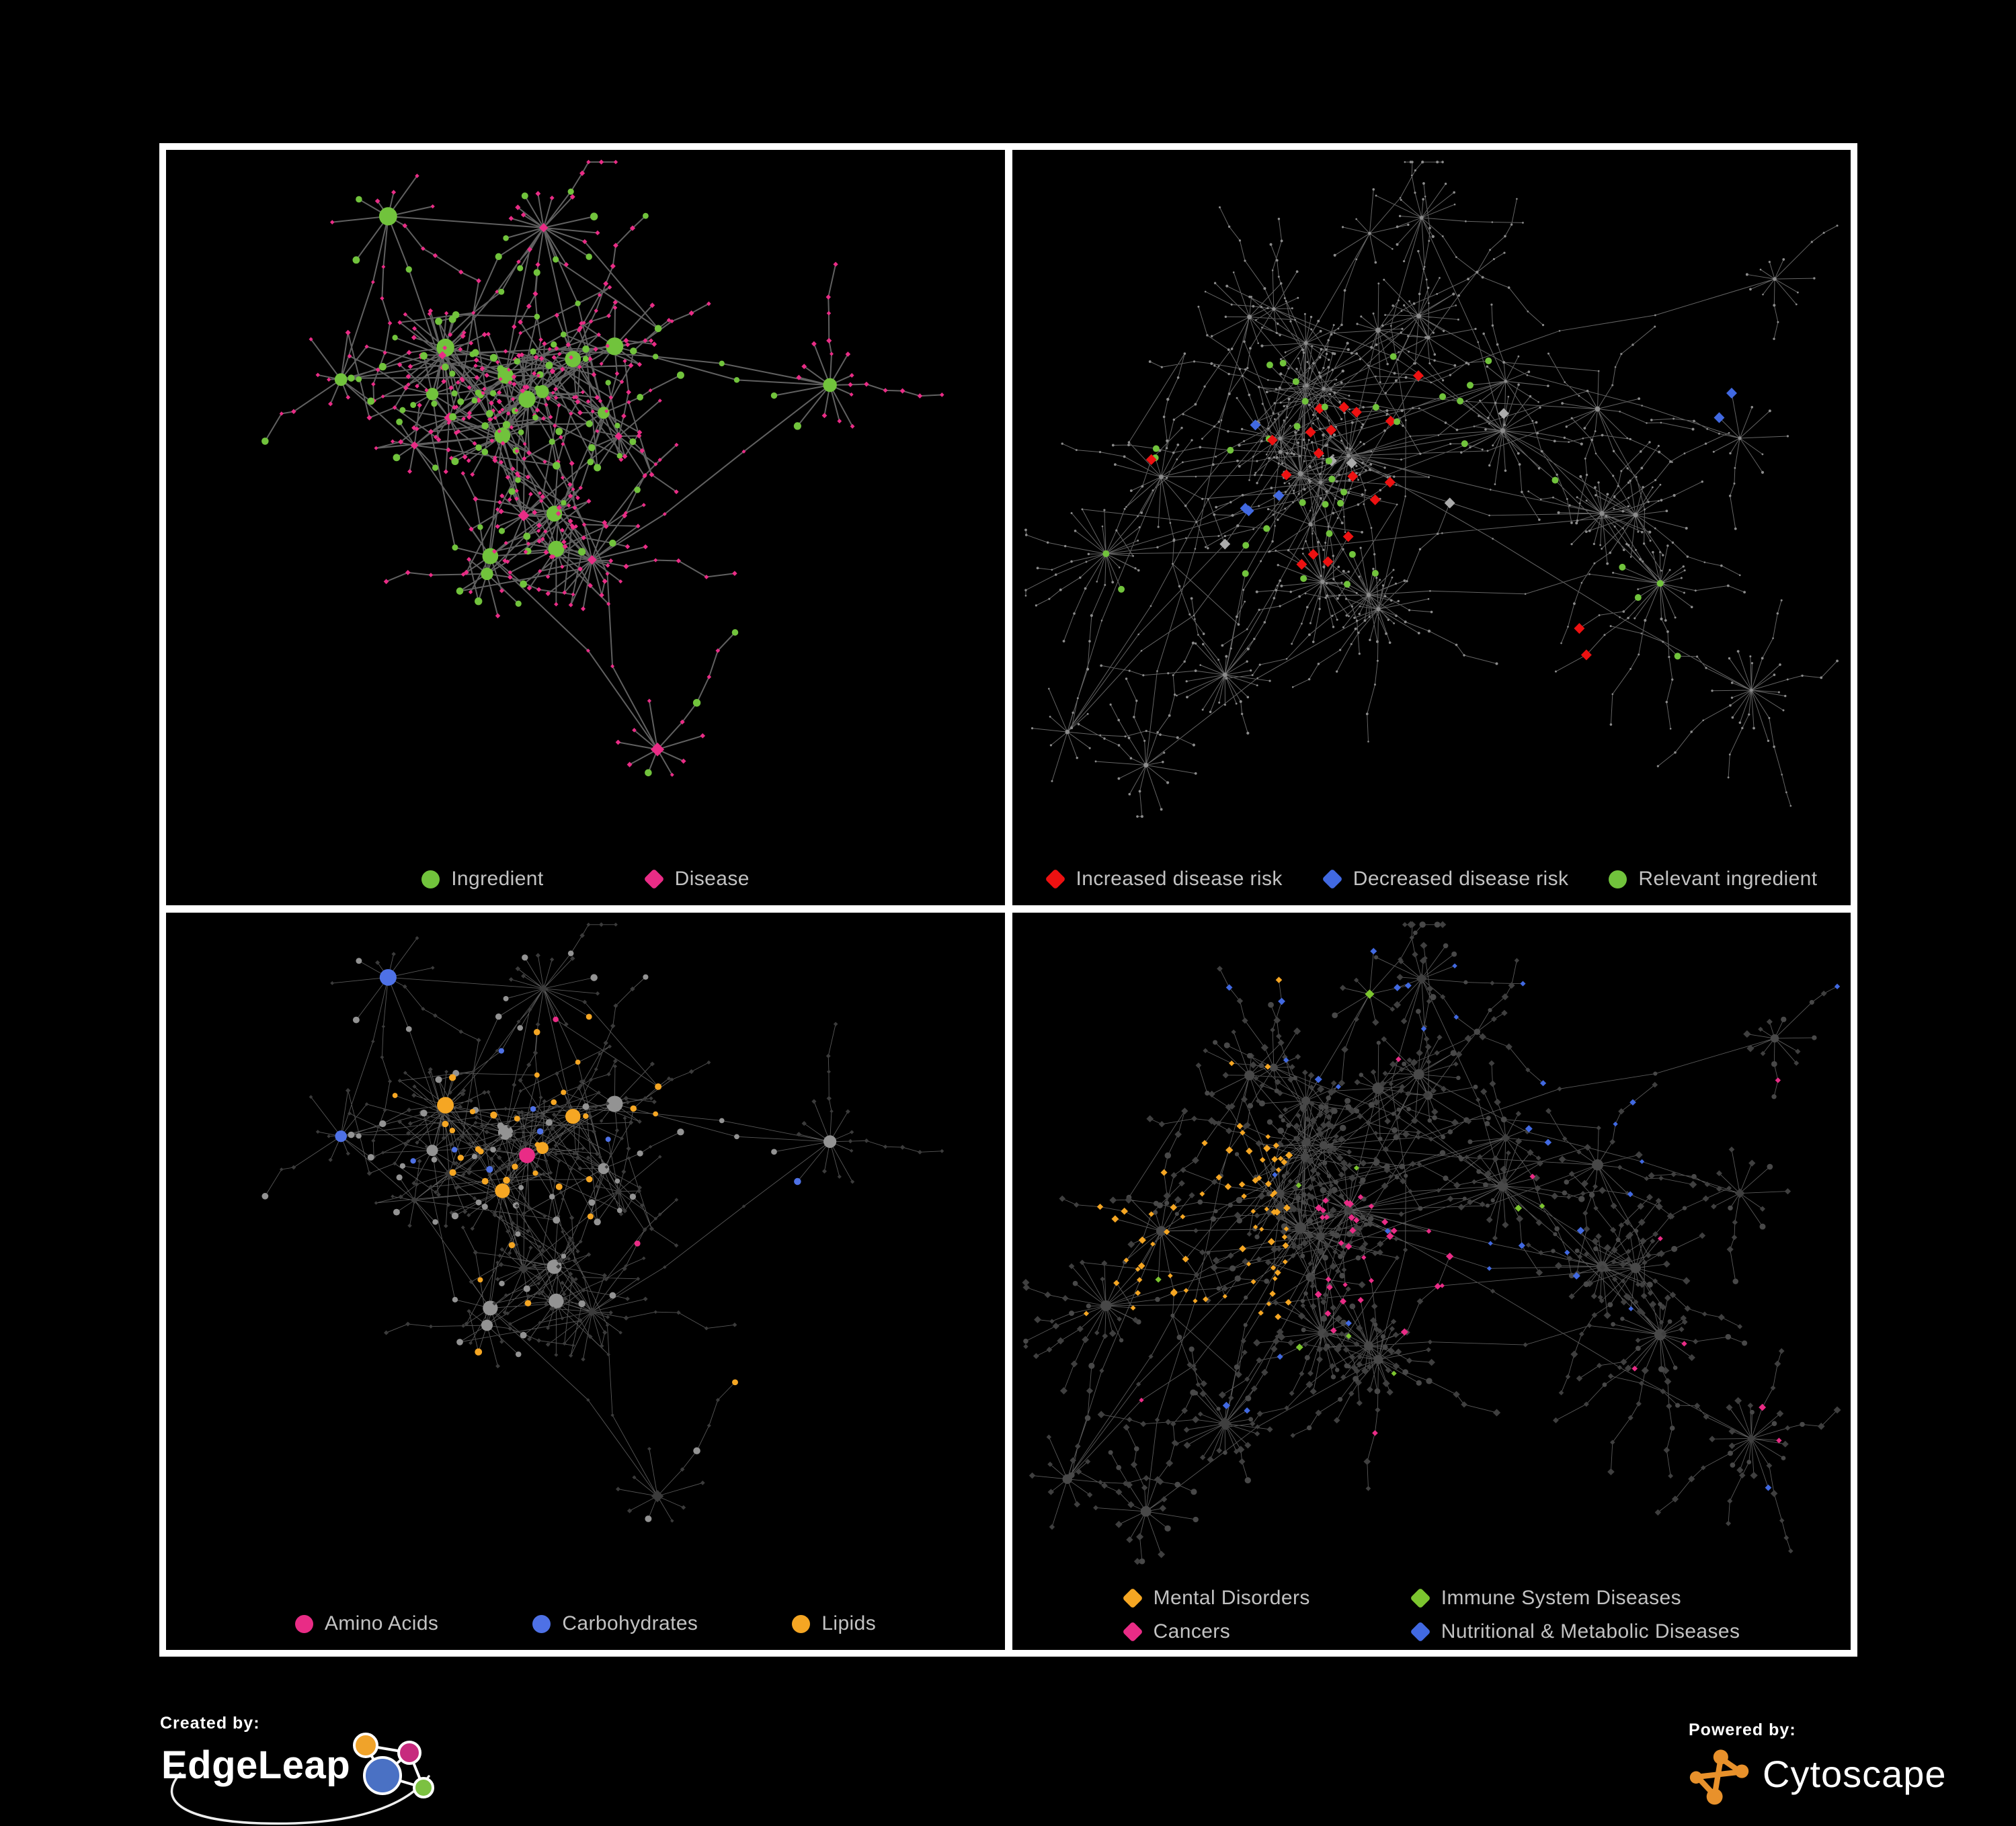 The width and height of the screenshot is (2016, 1826). What do you see at coordinates (1855, 1773) in the screenshot?
I see `cytoscape-wordmark: Cytoscape` at bounding box center [1855, 1773].